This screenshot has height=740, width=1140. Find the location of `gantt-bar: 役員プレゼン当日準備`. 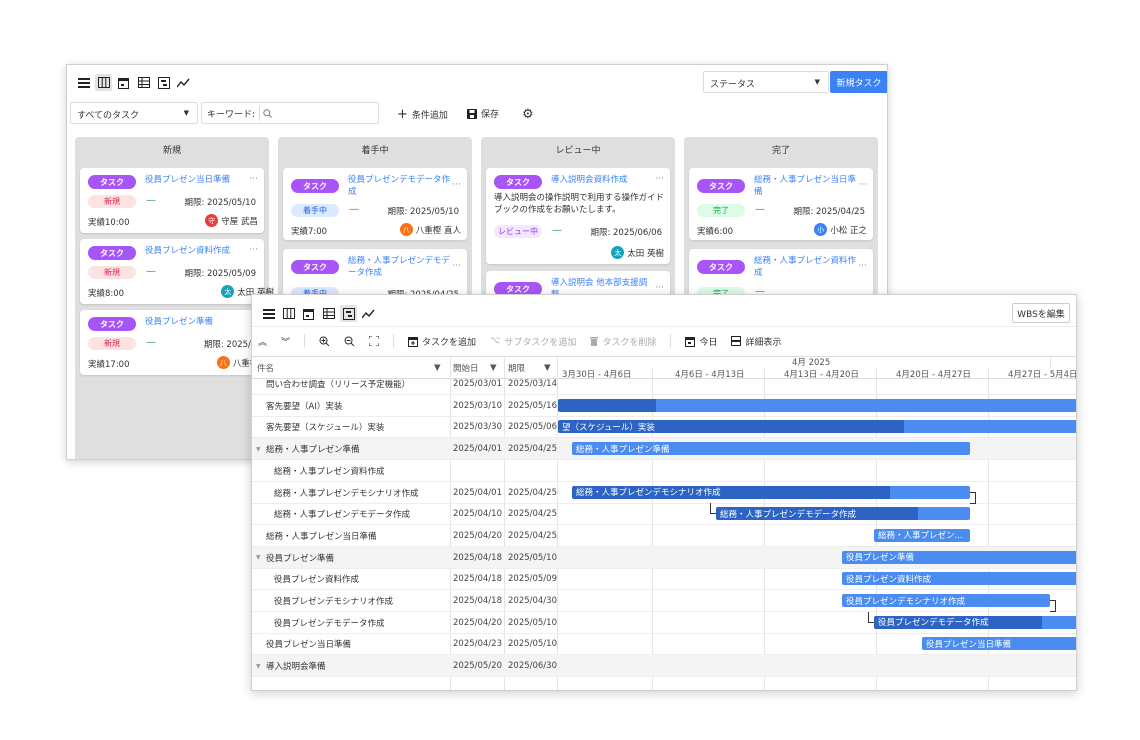

gantt-bar: 役員プレゼン当日準備 is located at coordinates (999, 644).